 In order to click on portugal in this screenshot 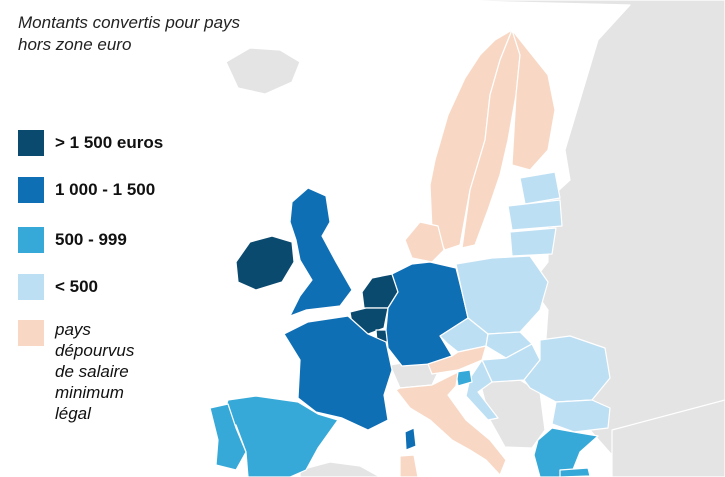, I will do `click(228, 437)`.